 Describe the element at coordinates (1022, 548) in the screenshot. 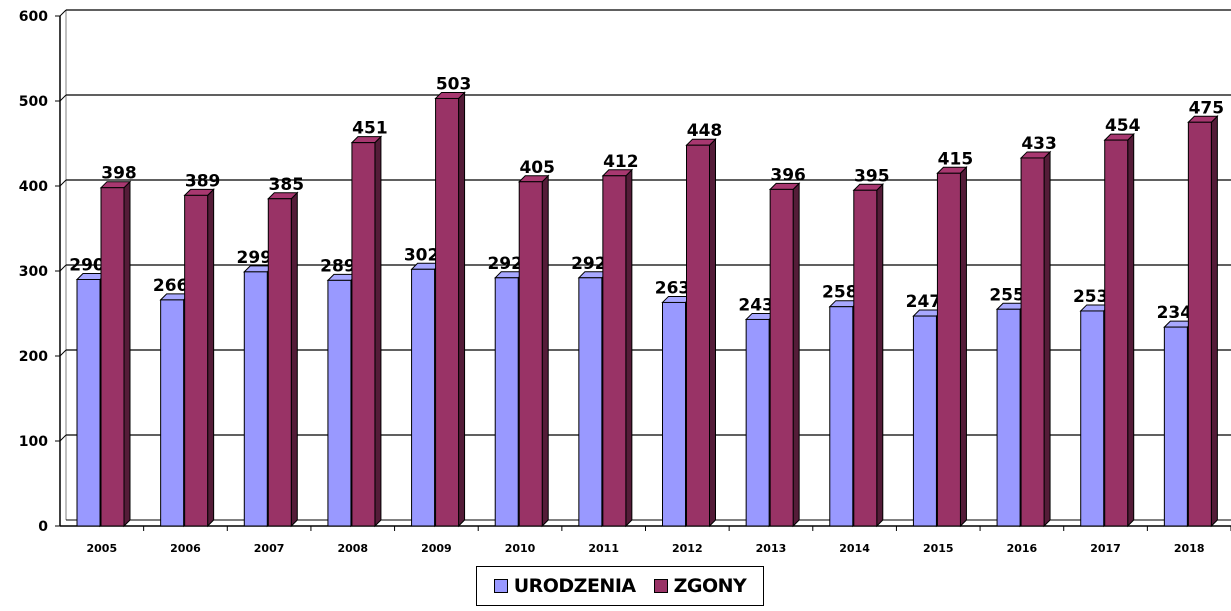

I see `x-tick-label: 2016` at that location.